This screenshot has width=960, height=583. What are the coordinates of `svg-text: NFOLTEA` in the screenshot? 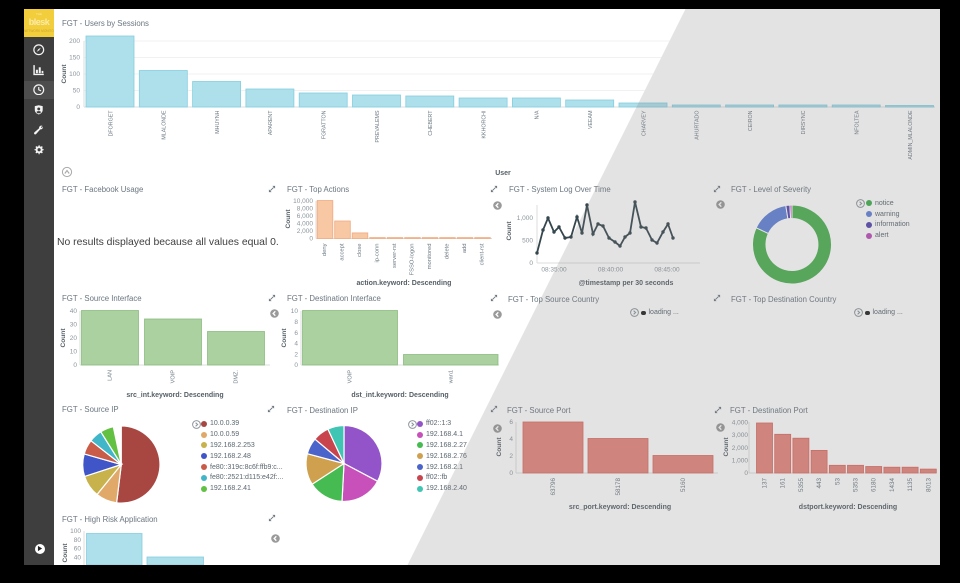 It's located at (858, 122).